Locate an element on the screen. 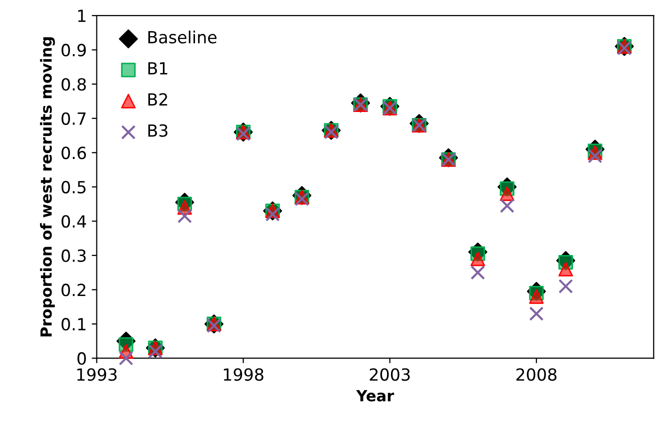 Image resolution: width=667 pixels, height=445 pixels. y-tick-label: 0.1 is located at coordinates (74, 324).